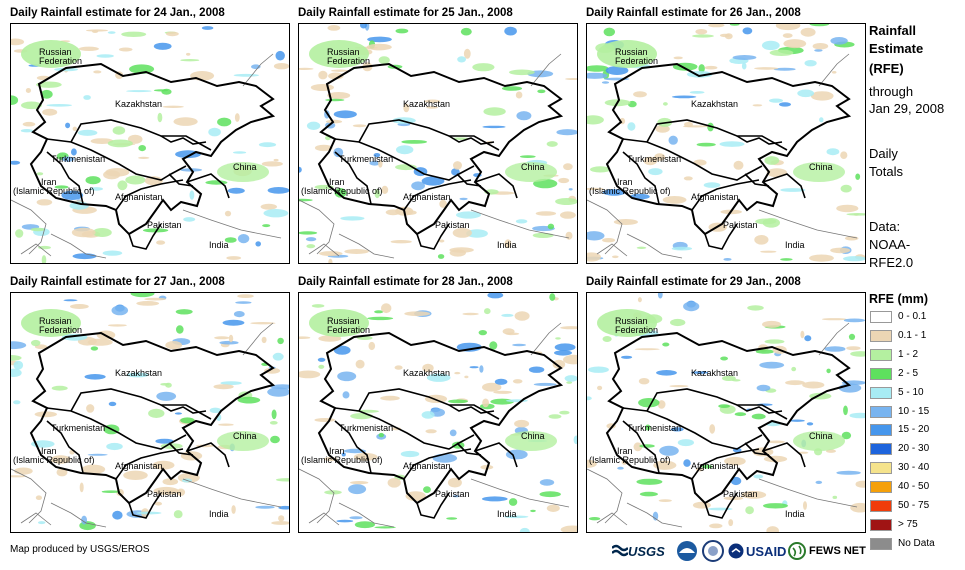 This screenshot has width=965, height=570. I want to click on legend-item: 30 - 40, so click(915, 467).